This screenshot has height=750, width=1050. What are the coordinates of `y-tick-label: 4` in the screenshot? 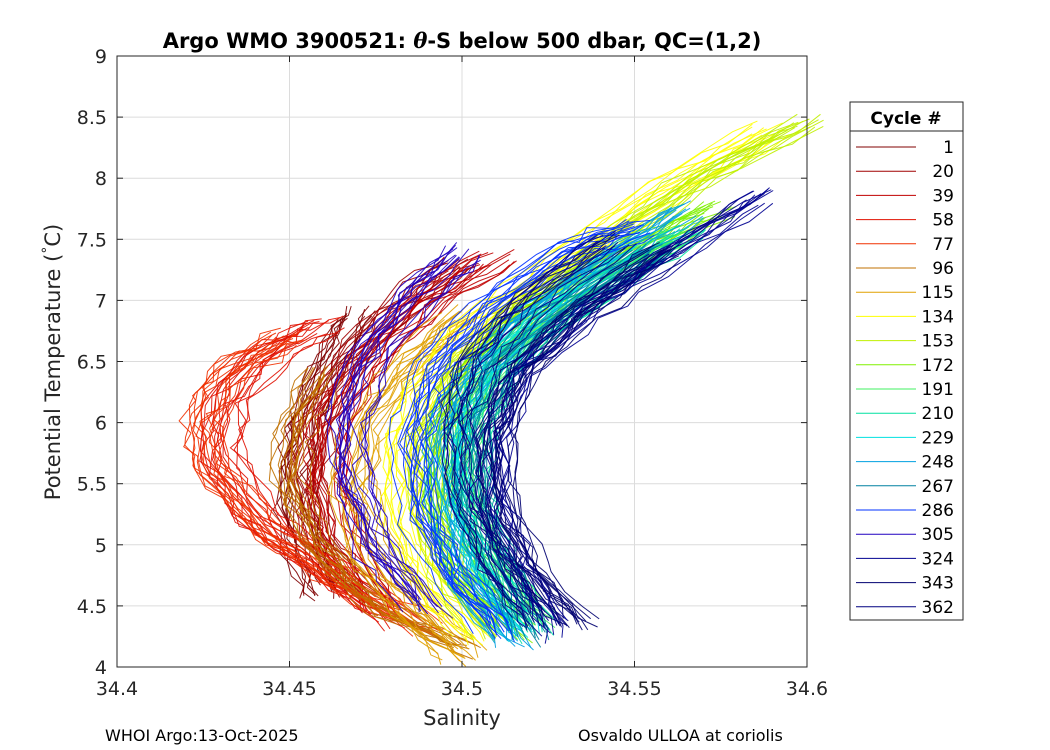 It's located at (101, 668).